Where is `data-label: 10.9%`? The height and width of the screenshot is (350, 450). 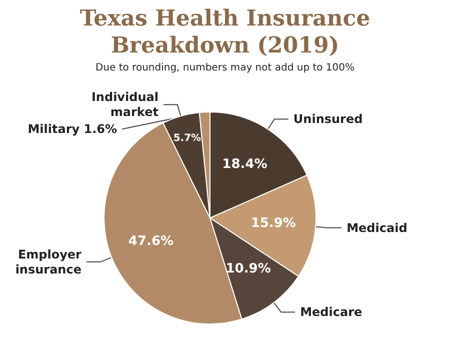 data-label: 10.9% is located at coordinates (248, 268).